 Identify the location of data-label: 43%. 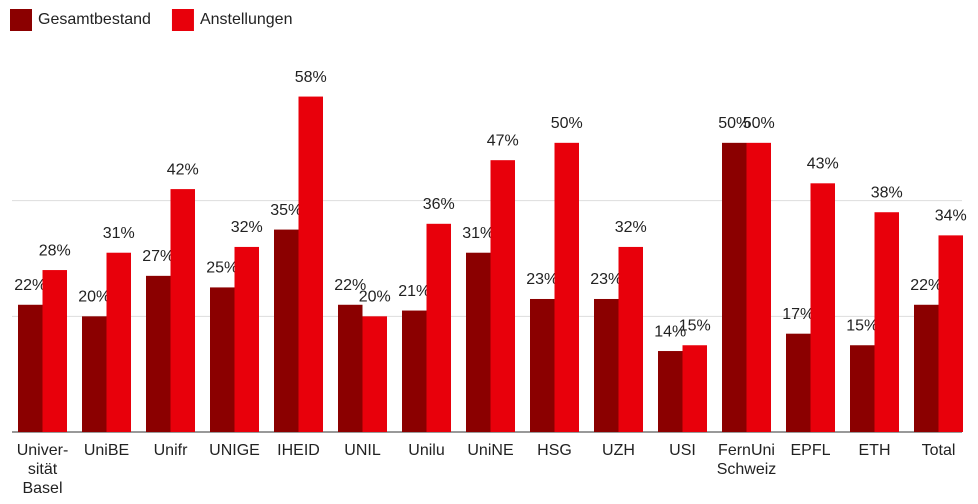
(823, 164).